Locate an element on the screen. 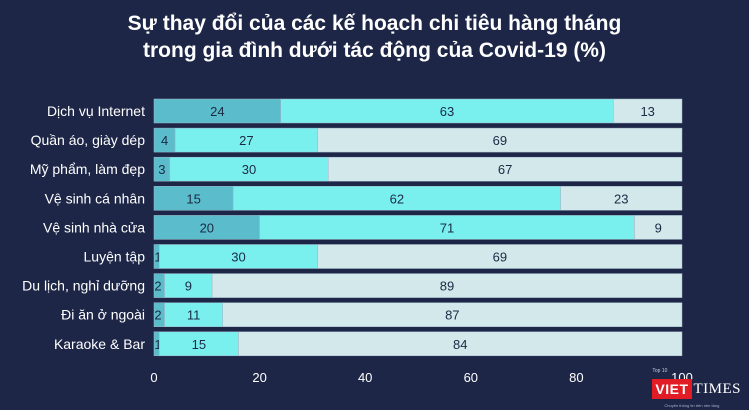 The image size is (749, 410). category-label: Vệ sinh nhà cửa is located at coordinates (94, 227).